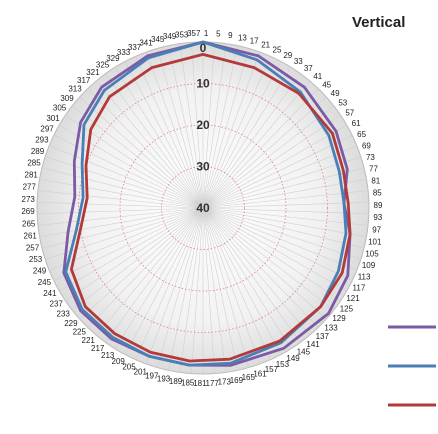 The height and width of the screenshot is (434, 438). I want to click on angle-tick-label: 205, so click(129, 367).